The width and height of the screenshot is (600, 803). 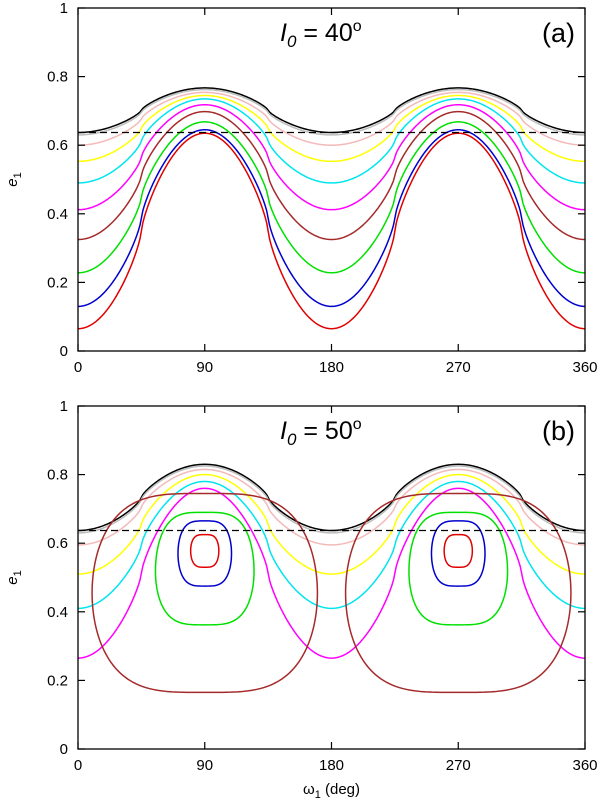 What do you see at coordinates (558, 33) in the screenshot?
I see `panel-label: (a)` at bounding box center [558, 33].